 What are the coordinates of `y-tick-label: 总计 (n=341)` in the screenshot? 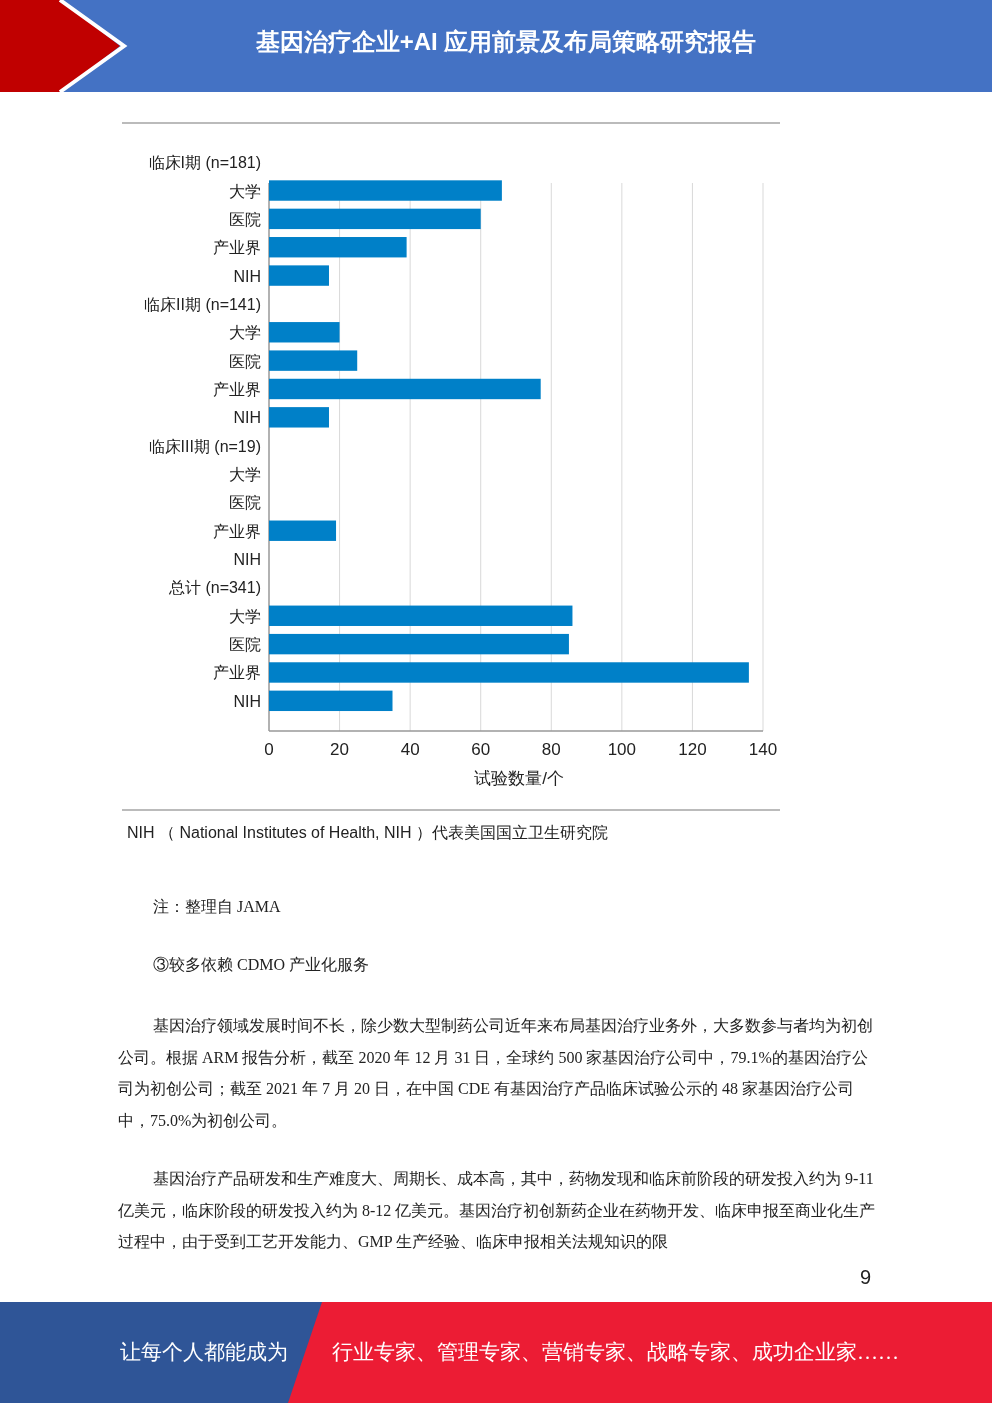 It's located at (214, 588).